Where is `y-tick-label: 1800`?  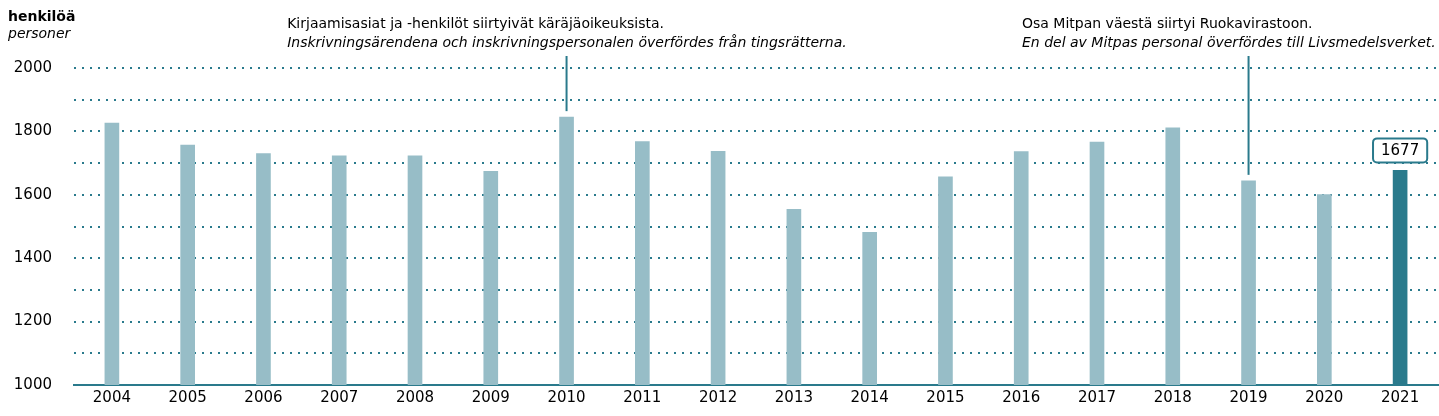
y-tick-label: 1800 is located at coordinates (32, 130).